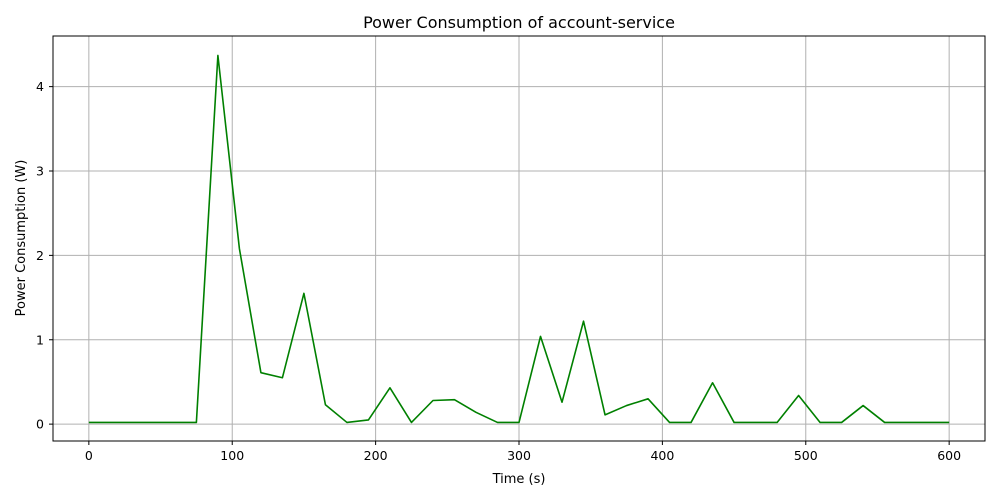 This screenshot has height=500, width=1000. What do you see at coordinates (662, 455) in the screenshot?
I see `x-tick-label: 400` at bounding box center [662, 455].